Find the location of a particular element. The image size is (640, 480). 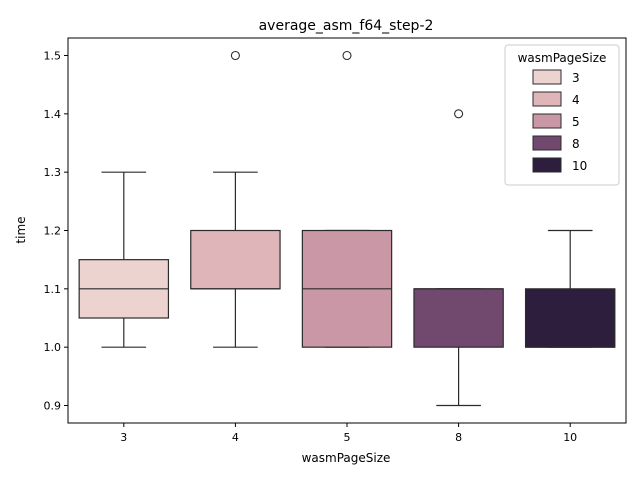

y-axis: 0.9 1.0 1.1 1.2 1.3 1.4 1.5 is located at coordinates (56, 231).